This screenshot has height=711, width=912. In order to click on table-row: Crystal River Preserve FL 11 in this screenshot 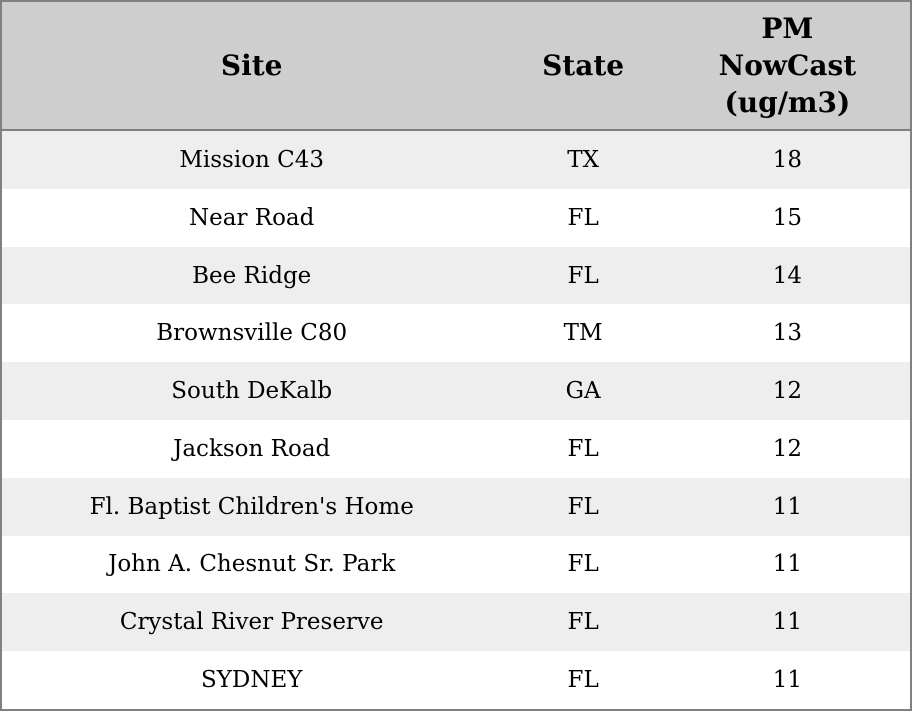, I will do `click(456, 622)`.